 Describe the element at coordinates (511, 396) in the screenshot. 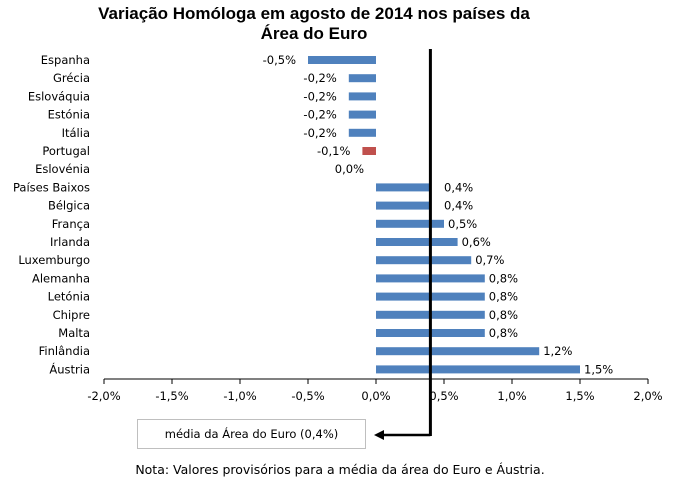

I see `x-tick-label: 1,0%` at that location.